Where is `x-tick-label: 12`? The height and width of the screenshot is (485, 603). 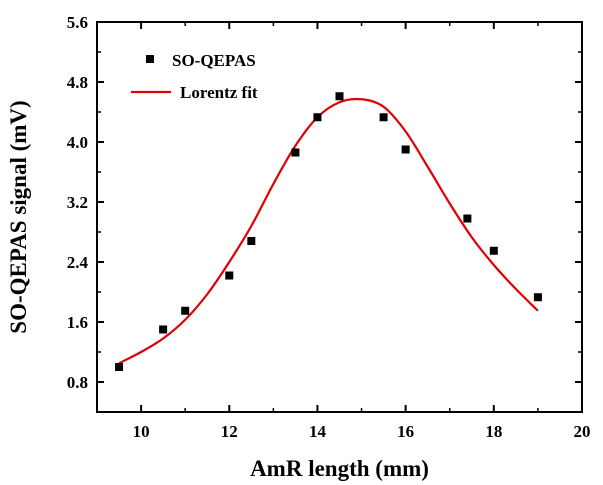 x-tick-label: 12 is located at coordinates (229, 431).